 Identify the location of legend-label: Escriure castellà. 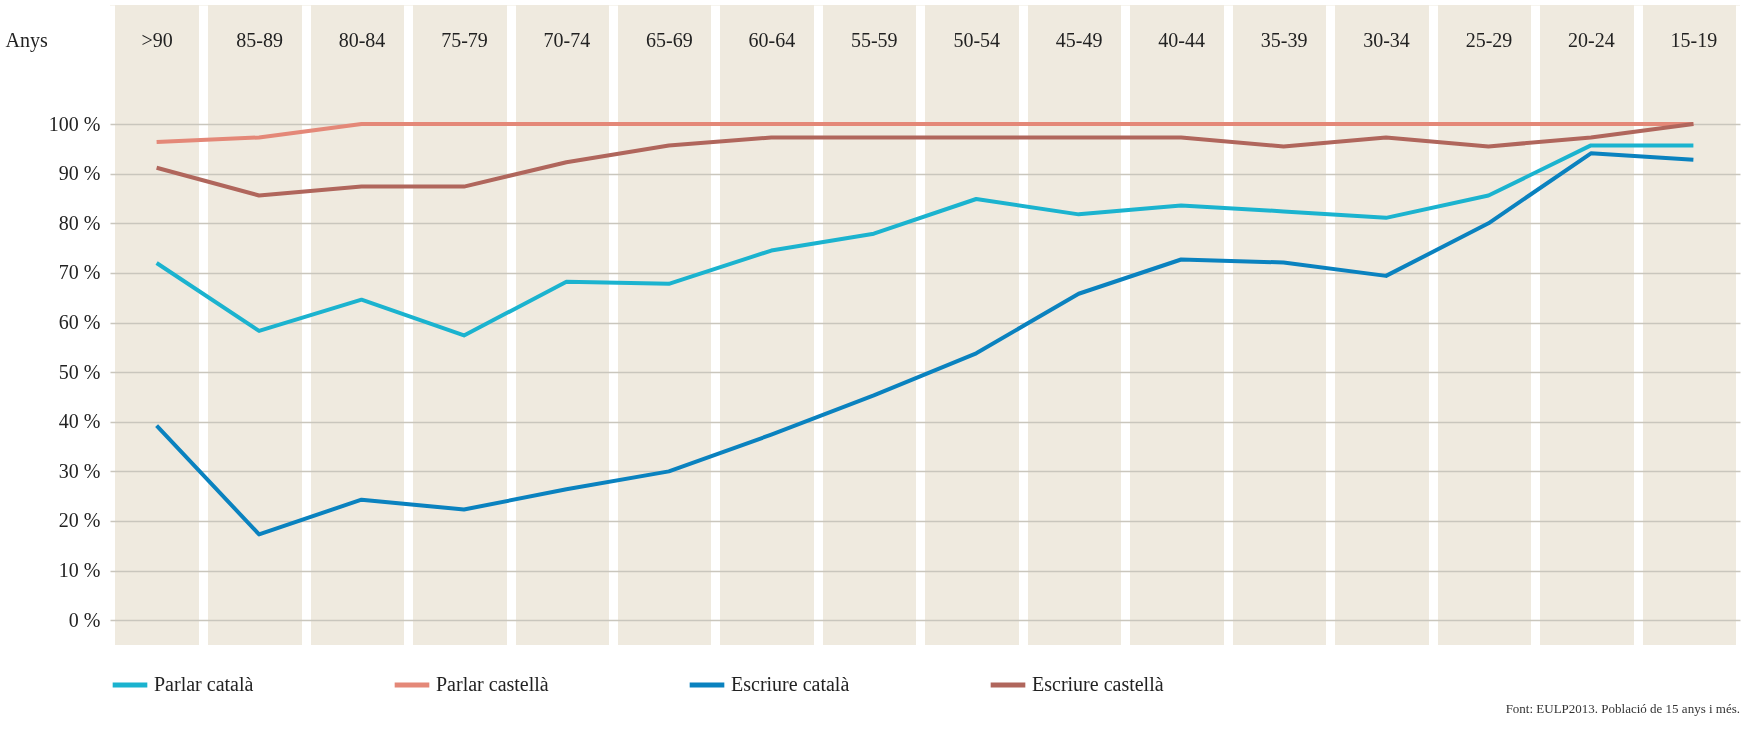
(1098, 684).